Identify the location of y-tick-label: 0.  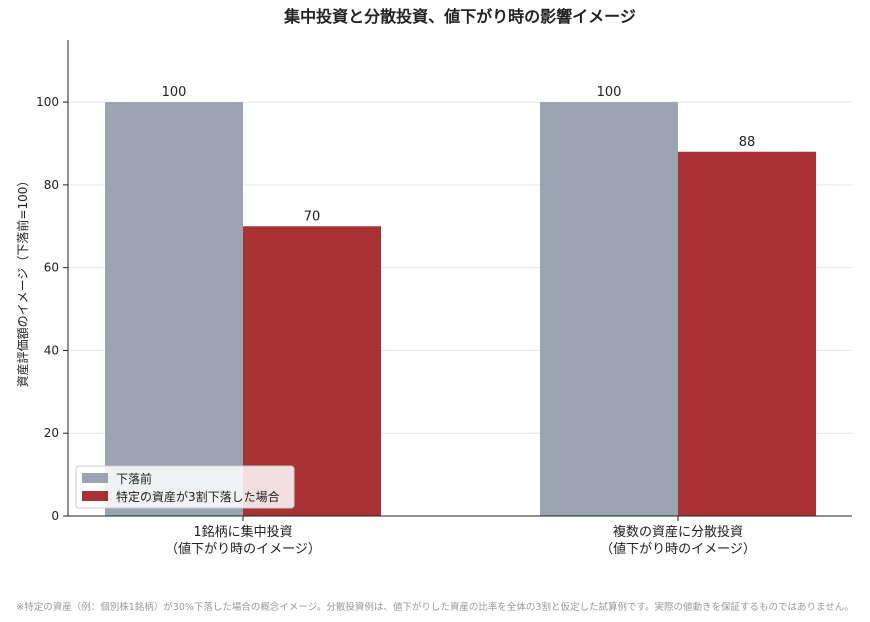
(55, 516).